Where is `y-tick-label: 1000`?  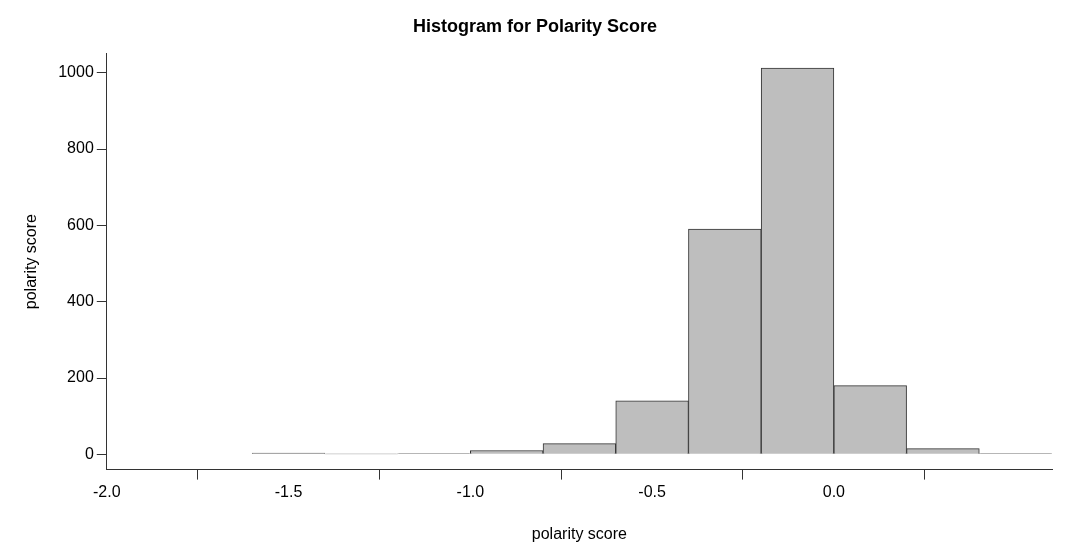 y-tick-label: 1000 is located at coordinates (76, 72).